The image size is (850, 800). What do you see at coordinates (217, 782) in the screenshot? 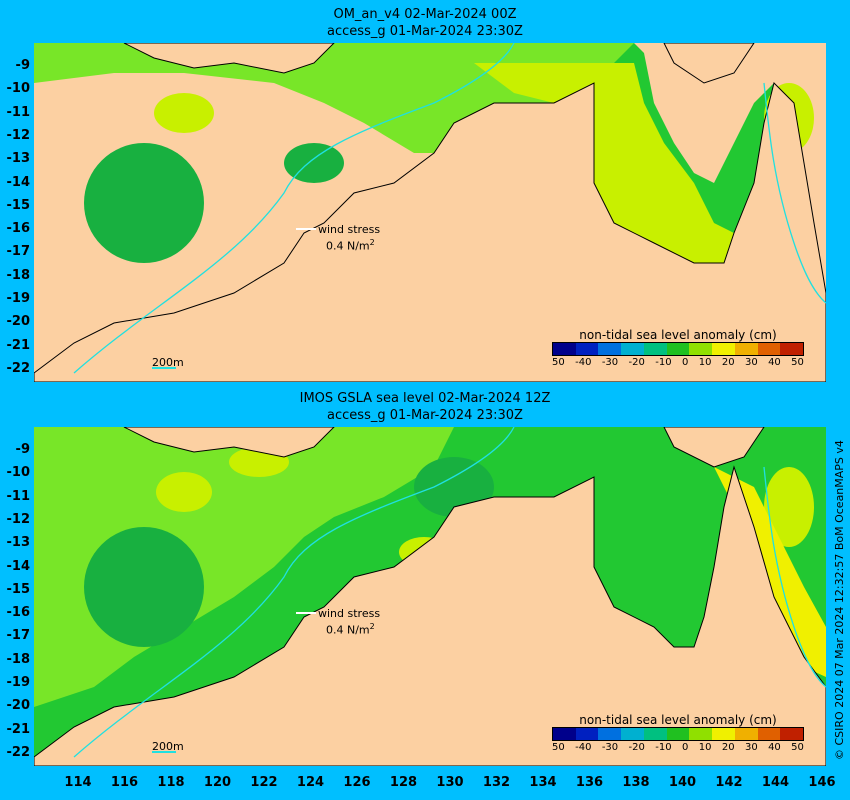
I see `lon-tick-label: 120` at bounding box center [217, 782].